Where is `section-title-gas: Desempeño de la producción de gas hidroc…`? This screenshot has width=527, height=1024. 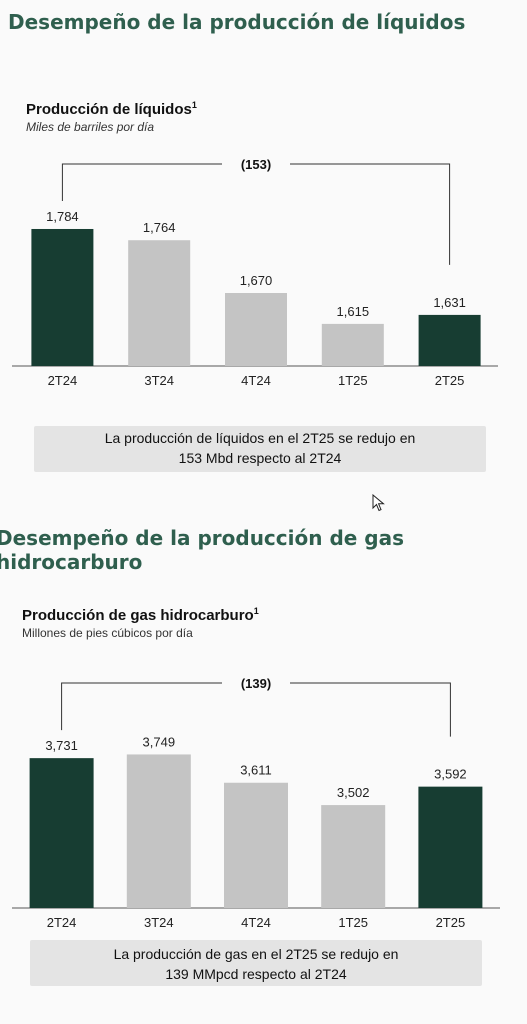
section-title-gas: Desempeño de la producción de gas hidroc… is located at coordinates (202, 550).